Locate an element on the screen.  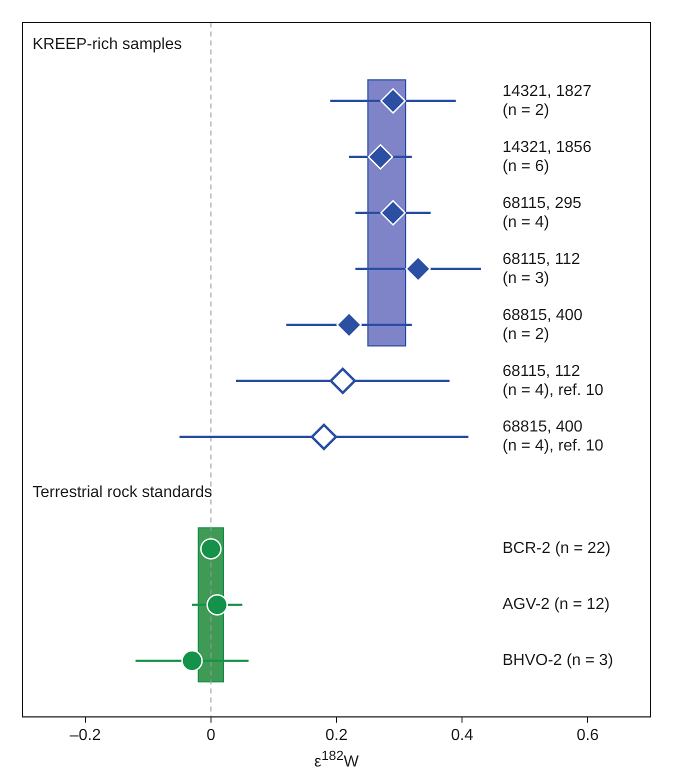
x-axis-title: ε$^{182}$W is located at coordinates (336, 760).